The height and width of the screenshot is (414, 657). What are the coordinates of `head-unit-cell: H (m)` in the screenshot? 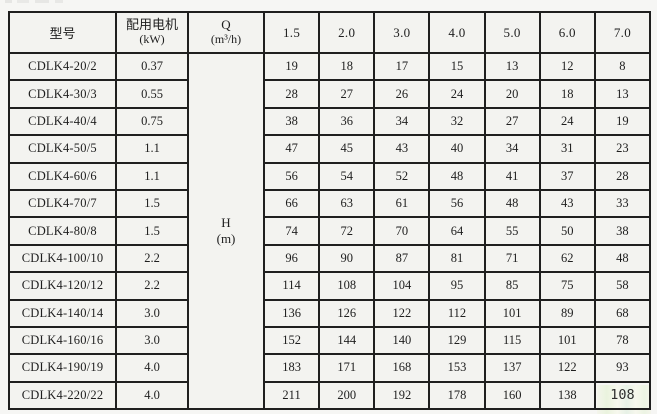 It's located at (226, 231).